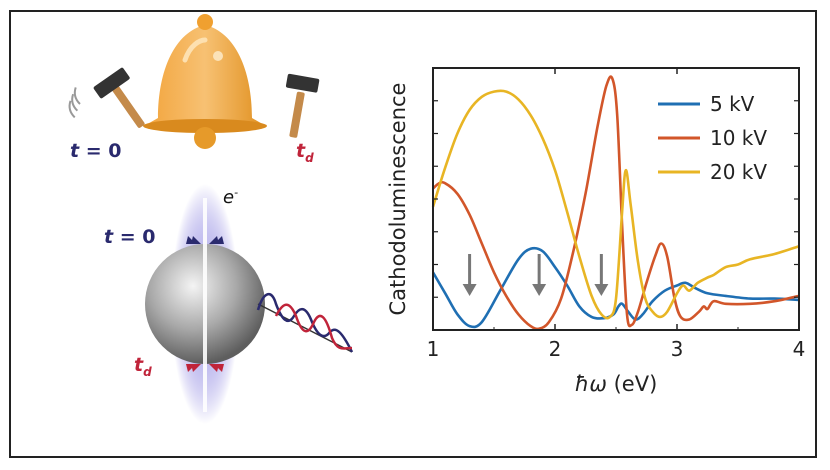 The image size is (830, 470). What do you see at coordinates (616, 384) in the screenshot?
I see `chart-xlabel: ħω (eV)` at bounding box center [616, 384].